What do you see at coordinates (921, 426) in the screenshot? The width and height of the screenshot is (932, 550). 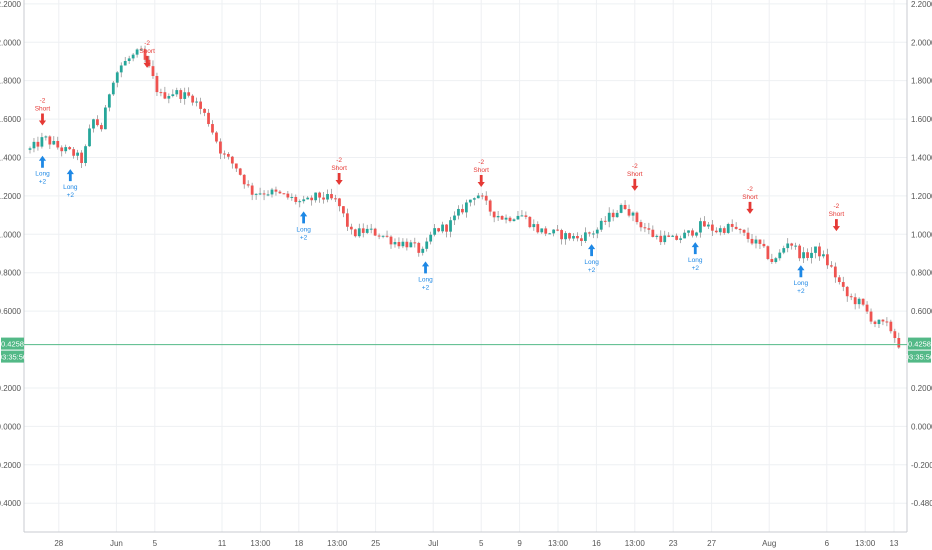 I see `y-tick-label-right: 0.0000` at bounding box center [921, 426].